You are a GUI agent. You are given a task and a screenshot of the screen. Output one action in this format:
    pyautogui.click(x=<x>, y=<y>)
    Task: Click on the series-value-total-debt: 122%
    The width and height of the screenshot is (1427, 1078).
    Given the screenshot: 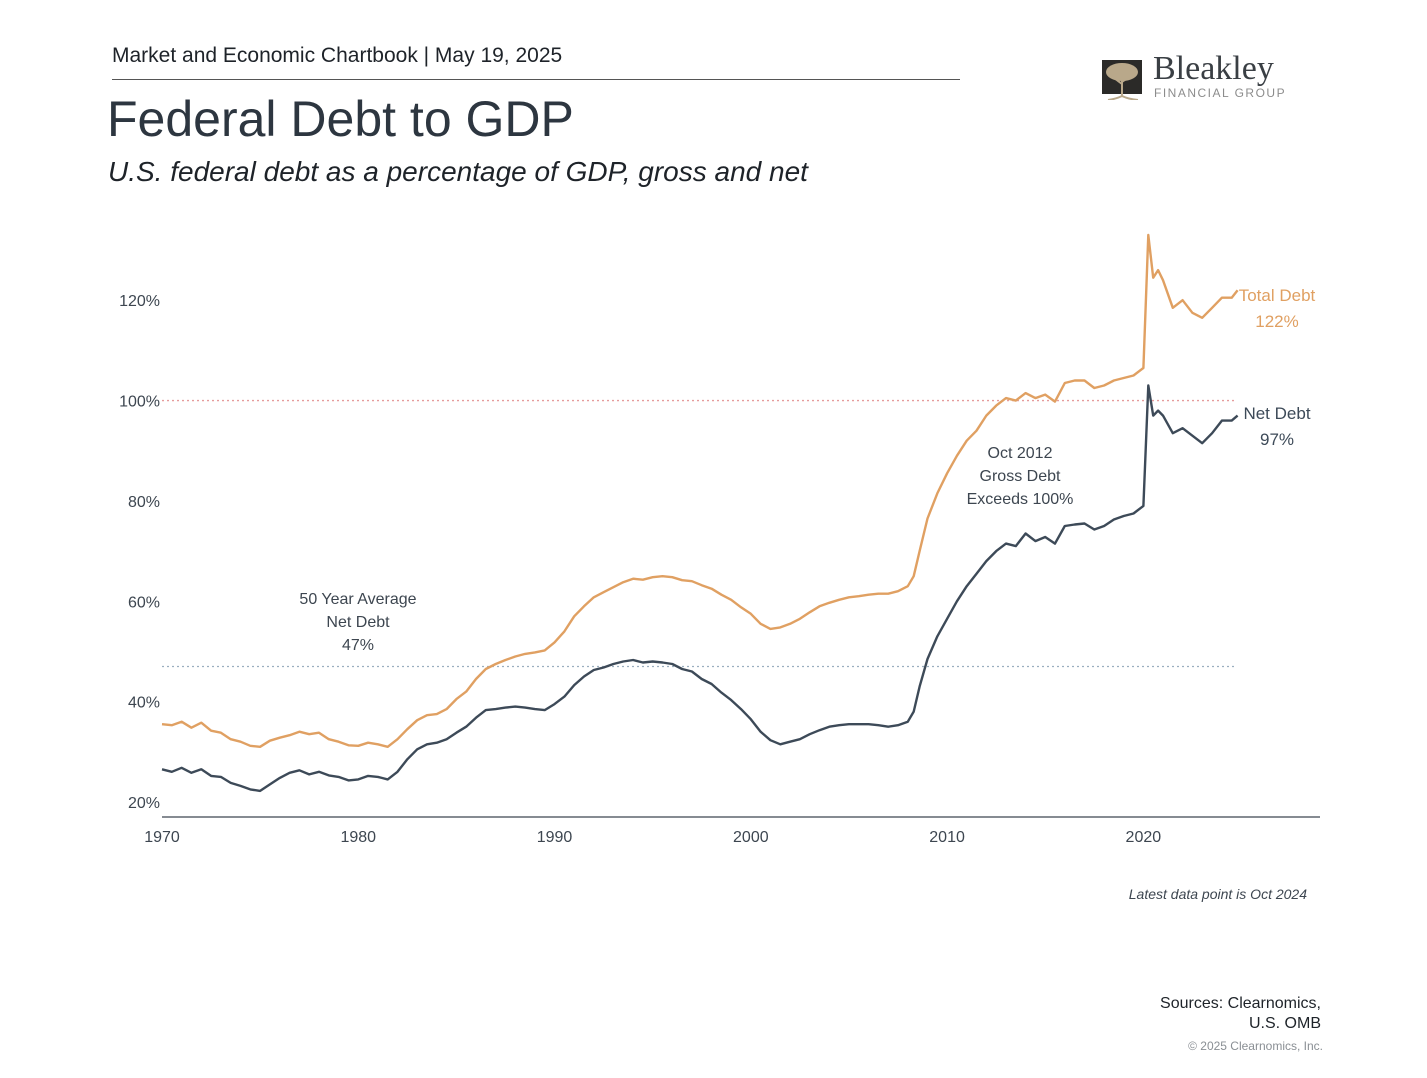 What is the action you would take?
    pyautogui.click(x=1276, y=321)
    